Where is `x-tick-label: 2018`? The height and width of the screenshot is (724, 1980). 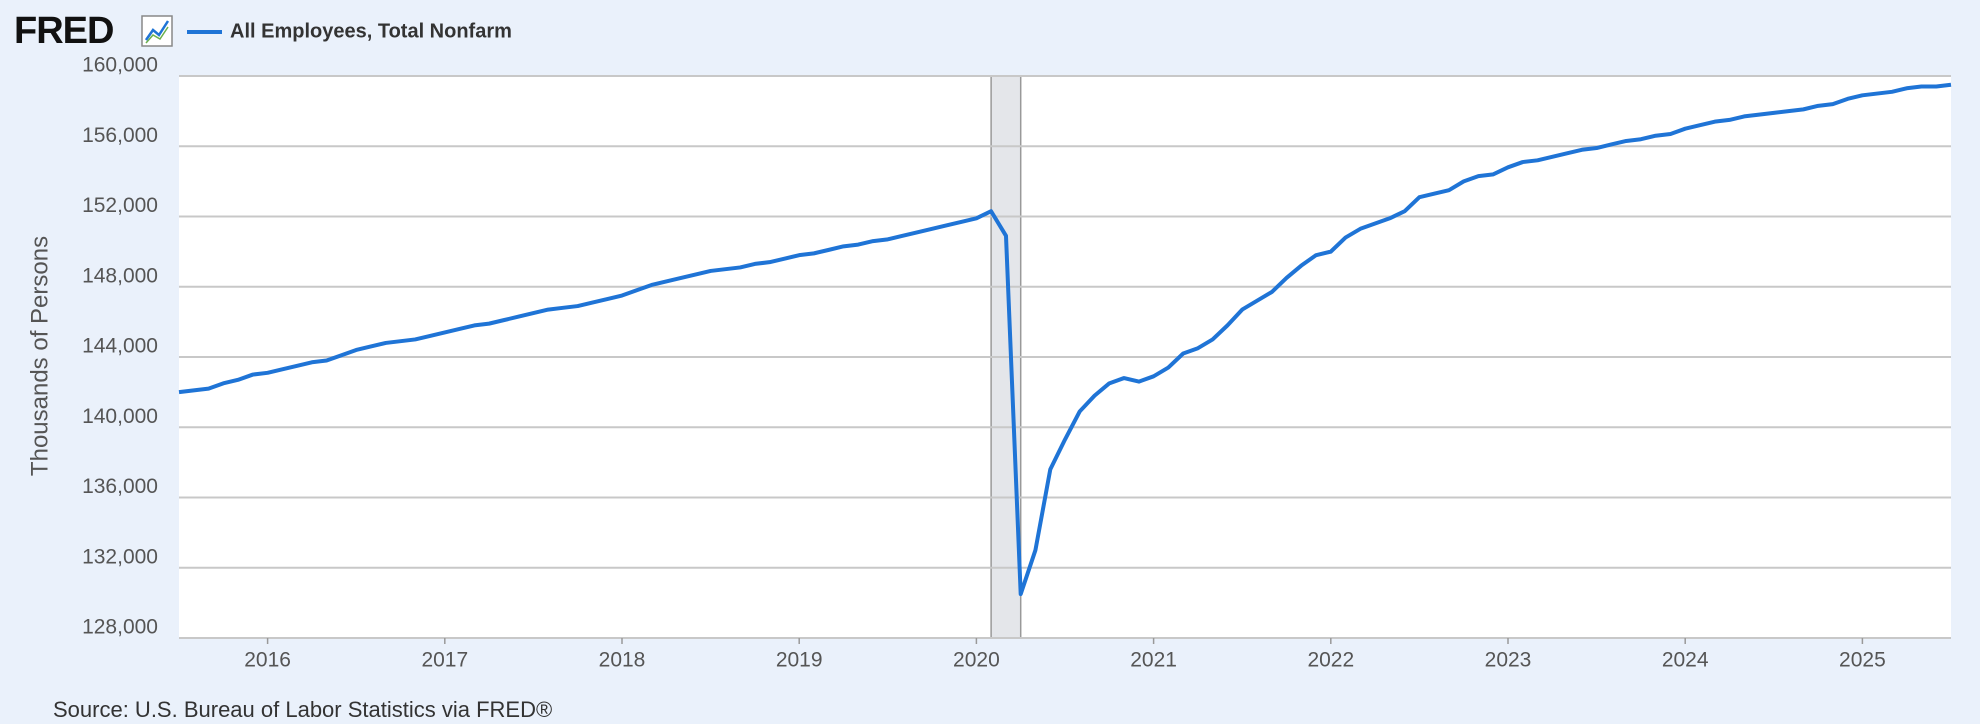 x-tick-label: 2018 is located at coordinates (622, 660).